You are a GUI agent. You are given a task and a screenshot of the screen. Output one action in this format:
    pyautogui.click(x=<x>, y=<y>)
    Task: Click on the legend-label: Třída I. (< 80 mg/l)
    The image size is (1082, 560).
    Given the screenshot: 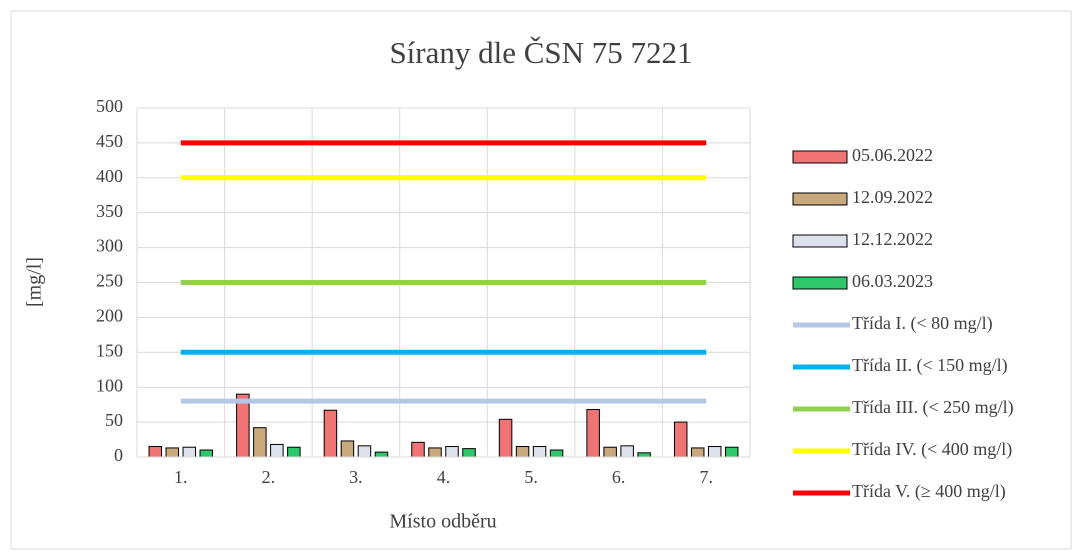 What is the action you would take?
    pyautogui.click(x=922, y=323)
    